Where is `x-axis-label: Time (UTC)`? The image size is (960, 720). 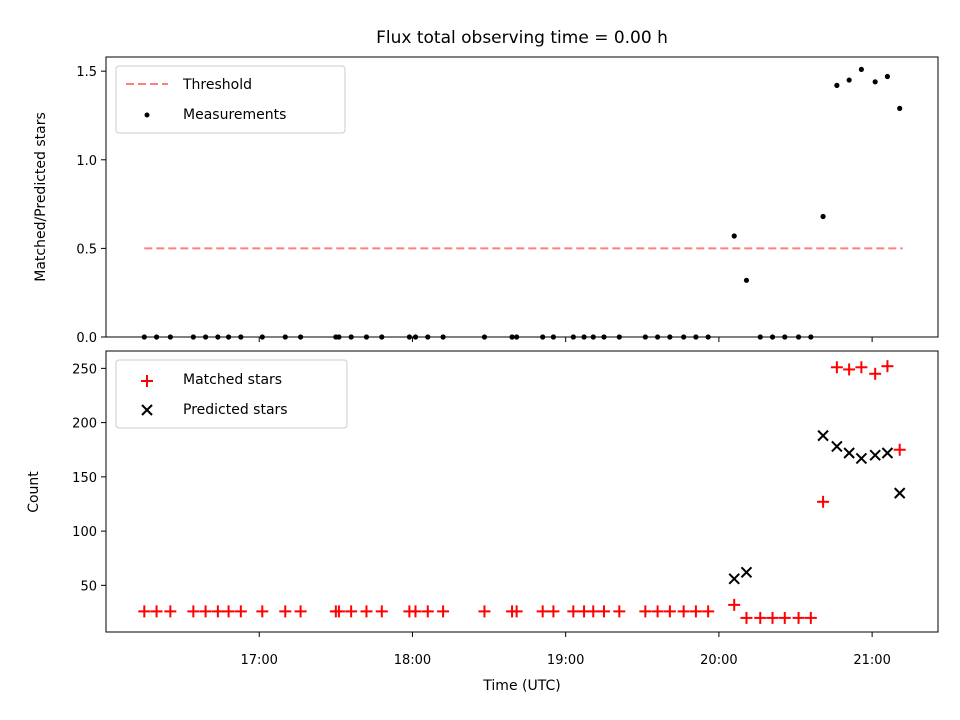
x-axis-label: Time (UTC) is located at coordinates (521, 686).